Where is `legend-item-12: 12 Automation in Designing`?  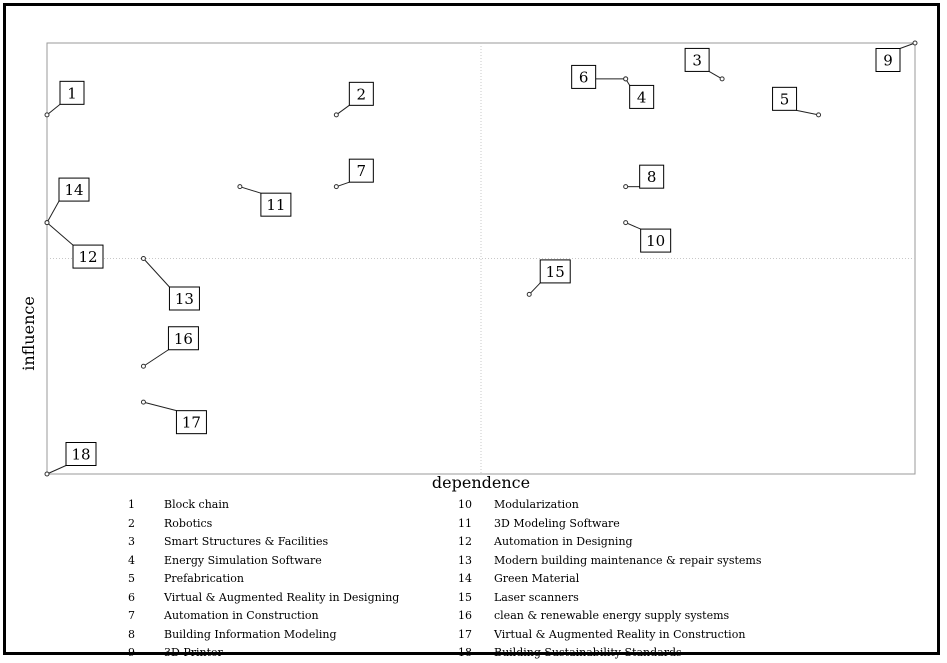 legend-item-12: 12 Automation in Designing is located at coordinates (609, 542).